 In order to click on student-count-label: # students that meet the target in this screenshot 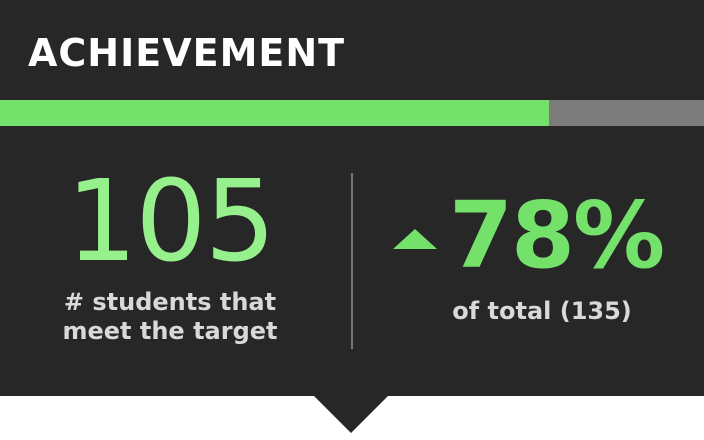, I will do `click(170, 317)`.